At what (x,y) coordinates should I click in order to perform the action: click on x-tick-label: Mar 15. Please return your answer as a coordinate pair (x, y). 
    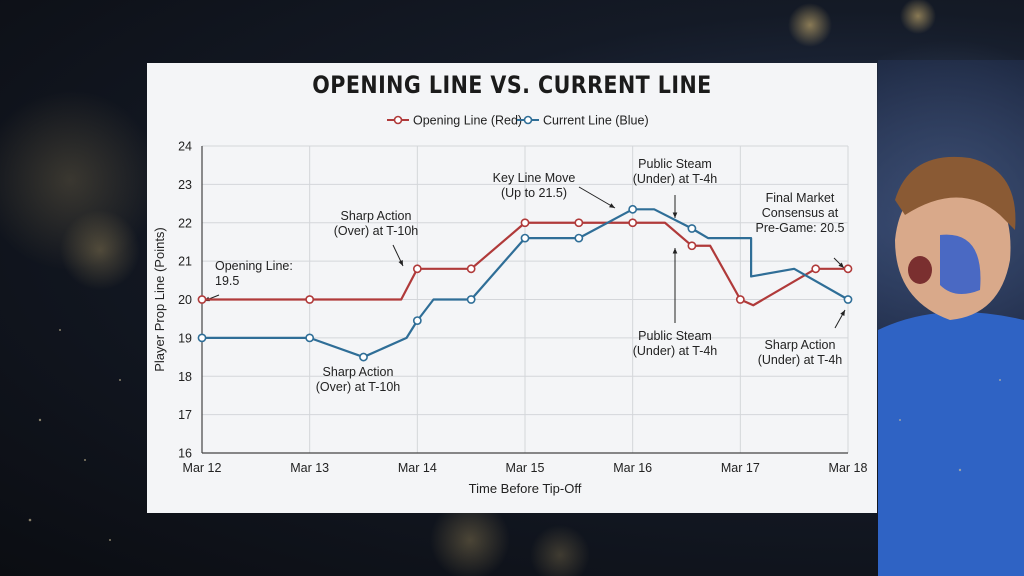
    Looking at the image, I should click on (525, 468).